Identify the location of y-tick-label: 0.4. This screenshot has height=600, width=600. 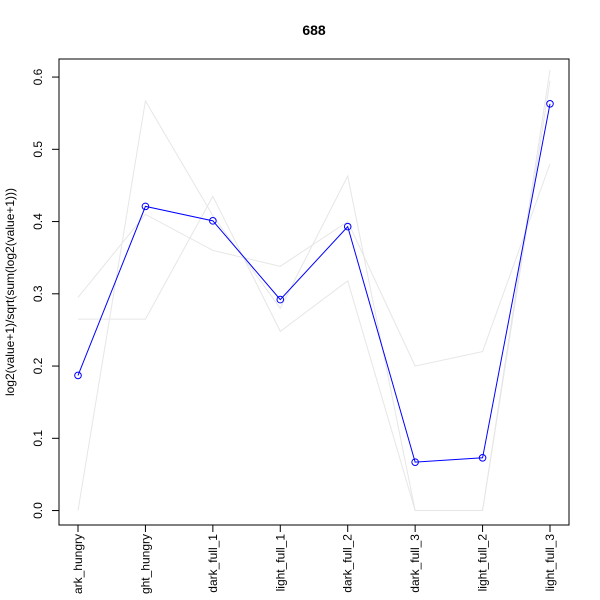
(38, 221).